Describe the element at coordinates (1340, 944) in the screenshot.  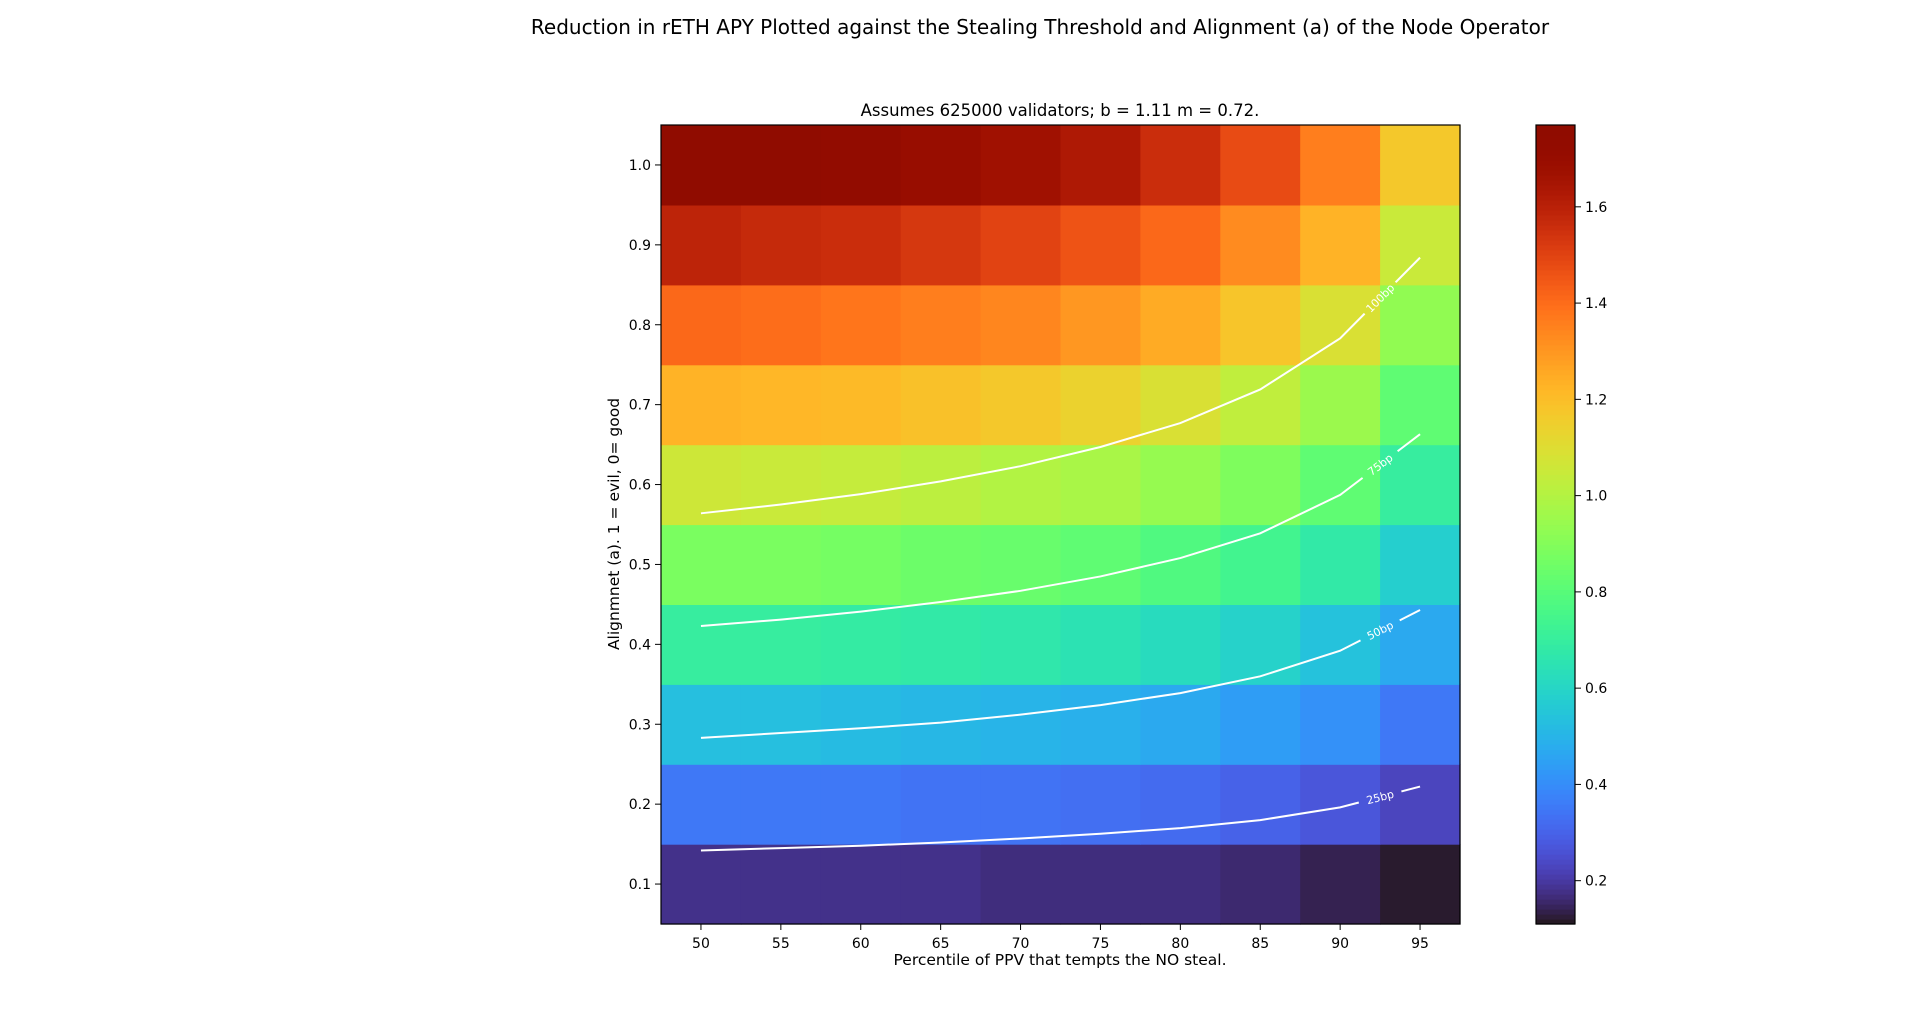
I see `x-tick-label: 90` at that location.